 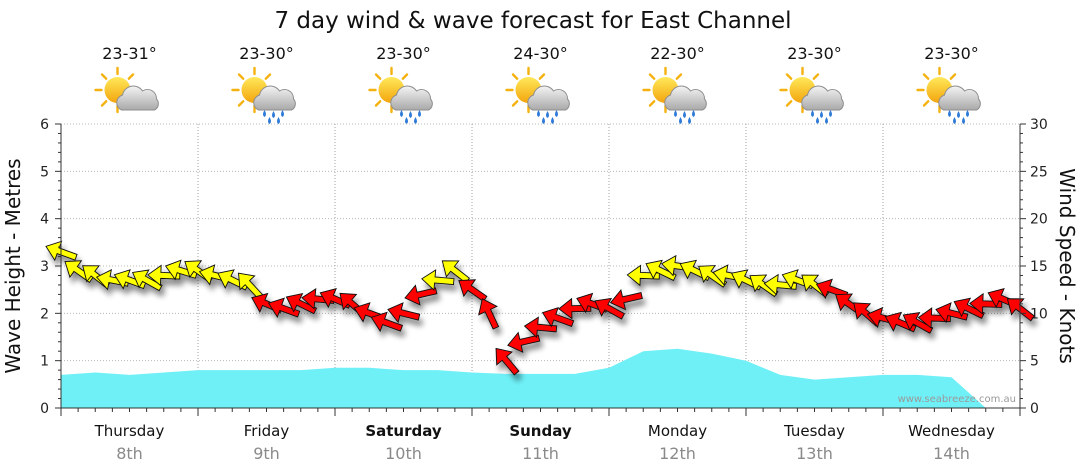 What do you see at coordinates (951, 431) in the screenshot?
I see `day-name: Wednesday` at bounding box center [951, 431].